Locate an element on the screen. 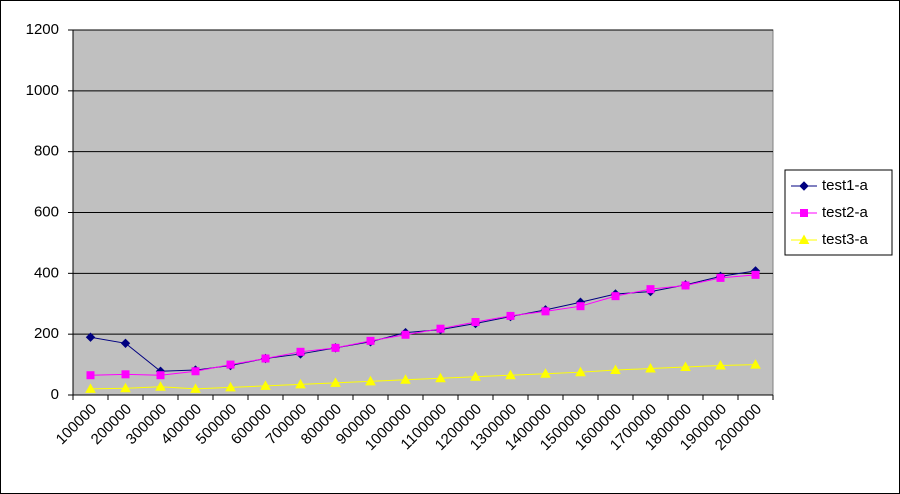  y-tick-label: 400 is located at coordinates (46, 272).